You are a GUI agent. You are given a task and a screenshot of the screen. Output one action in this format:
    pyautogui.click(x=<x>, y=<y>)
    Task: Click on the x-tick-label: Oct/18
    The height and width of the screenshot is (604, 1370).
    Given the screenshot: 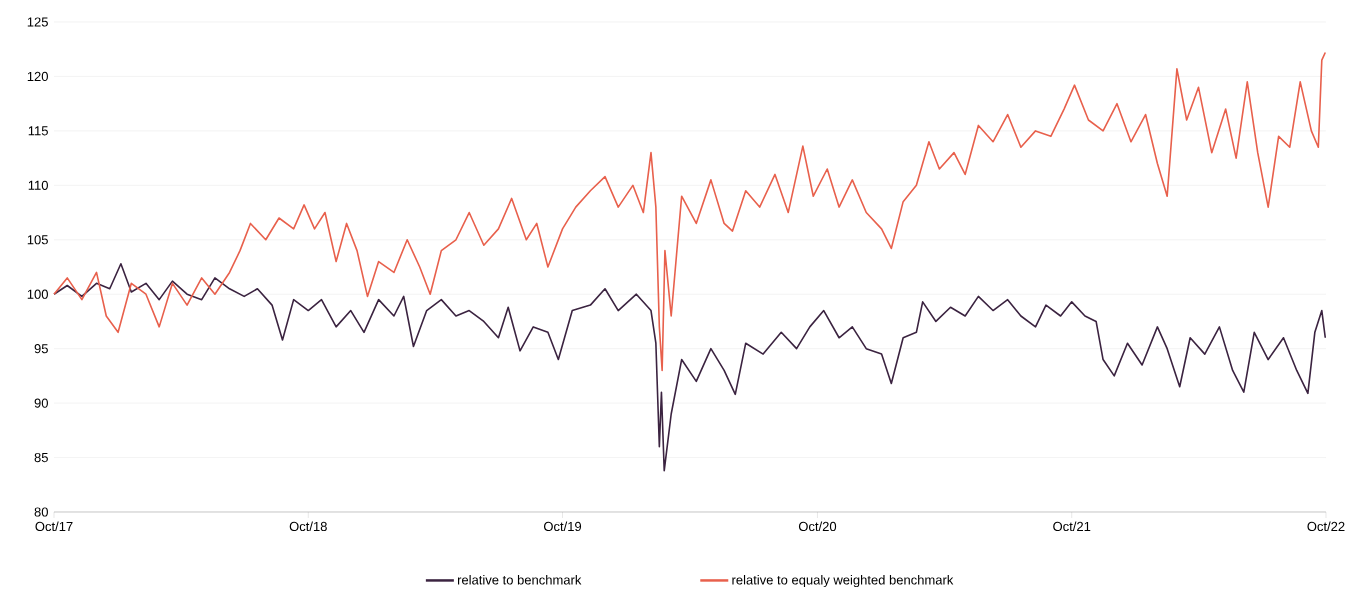 What is the action you would take?
    pyautogui.click(x=308, y=526)
    